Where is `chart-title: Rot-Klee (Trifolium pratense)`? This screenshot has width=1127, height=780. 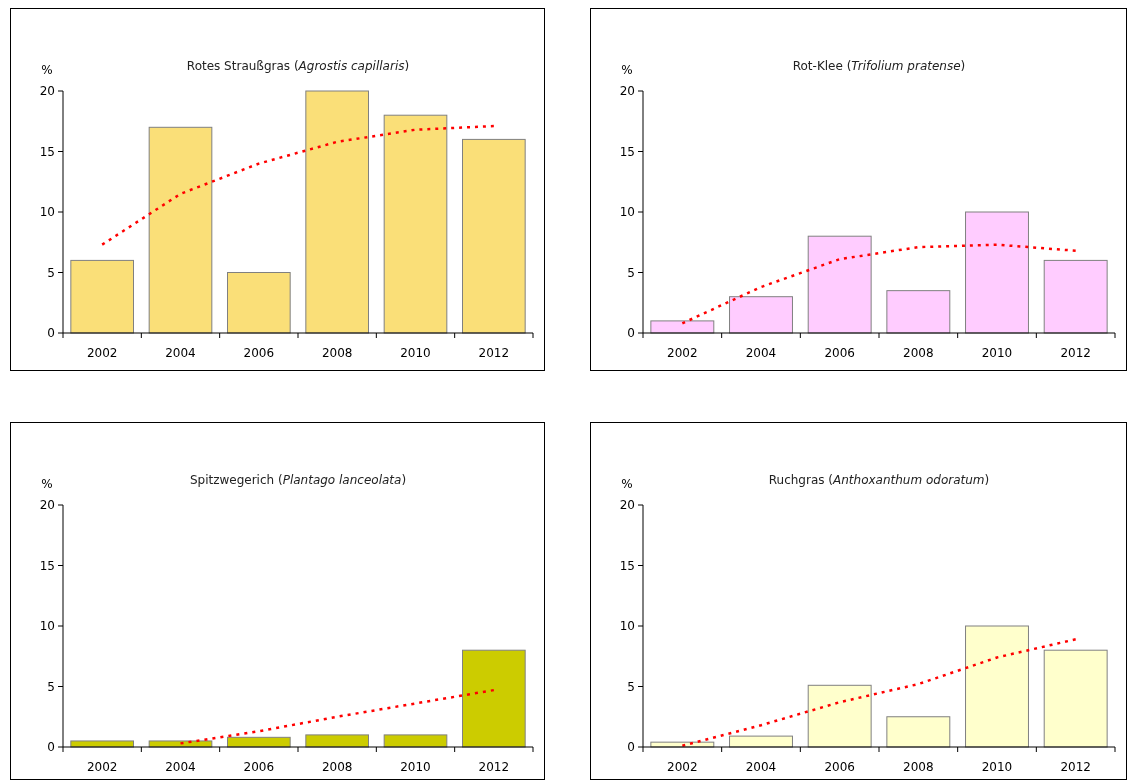
chart-title: Rot-Klee (Trifolium pratense) is located at coordinates (879, 66).